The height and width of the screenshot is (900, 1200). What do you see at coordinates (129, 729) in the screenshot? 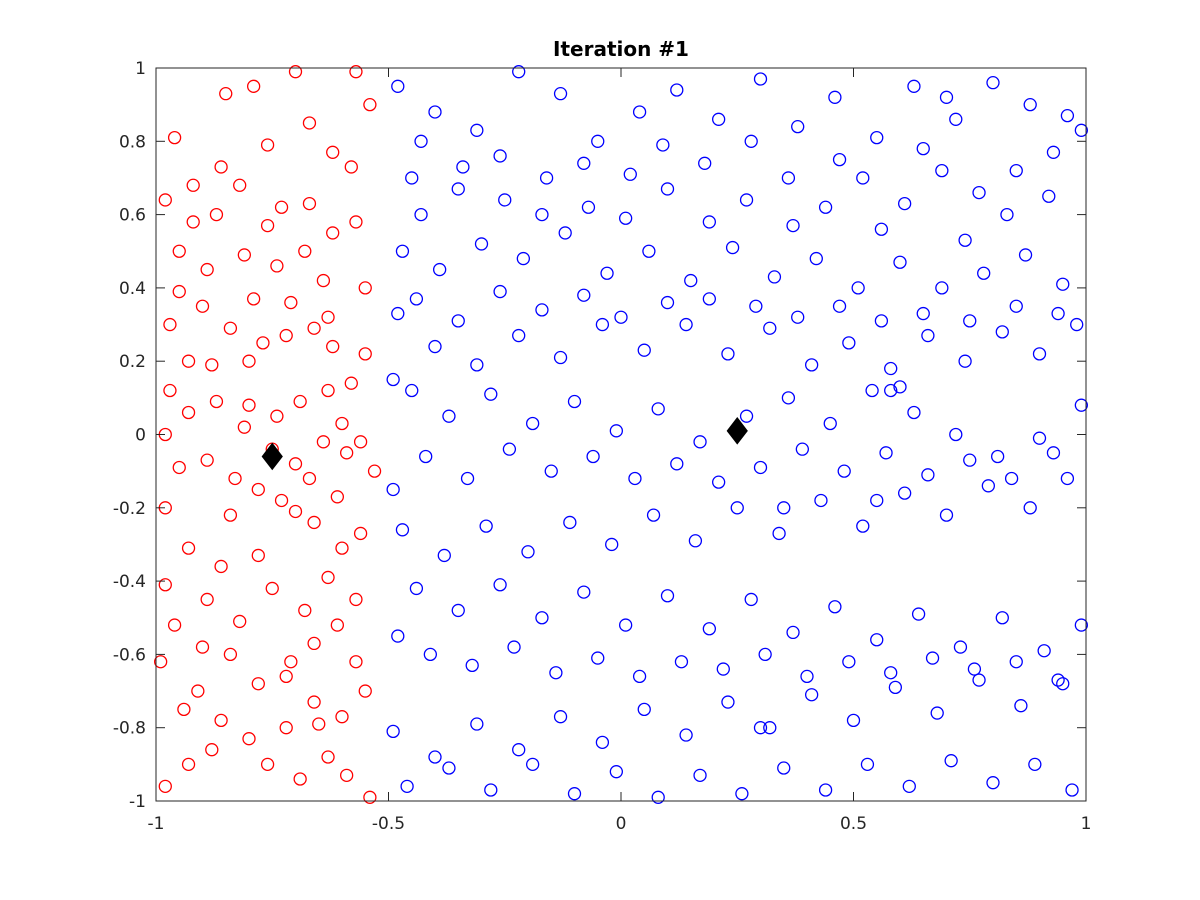
I see `y-tick-label: -0.8` at bounding box center [129, 729].